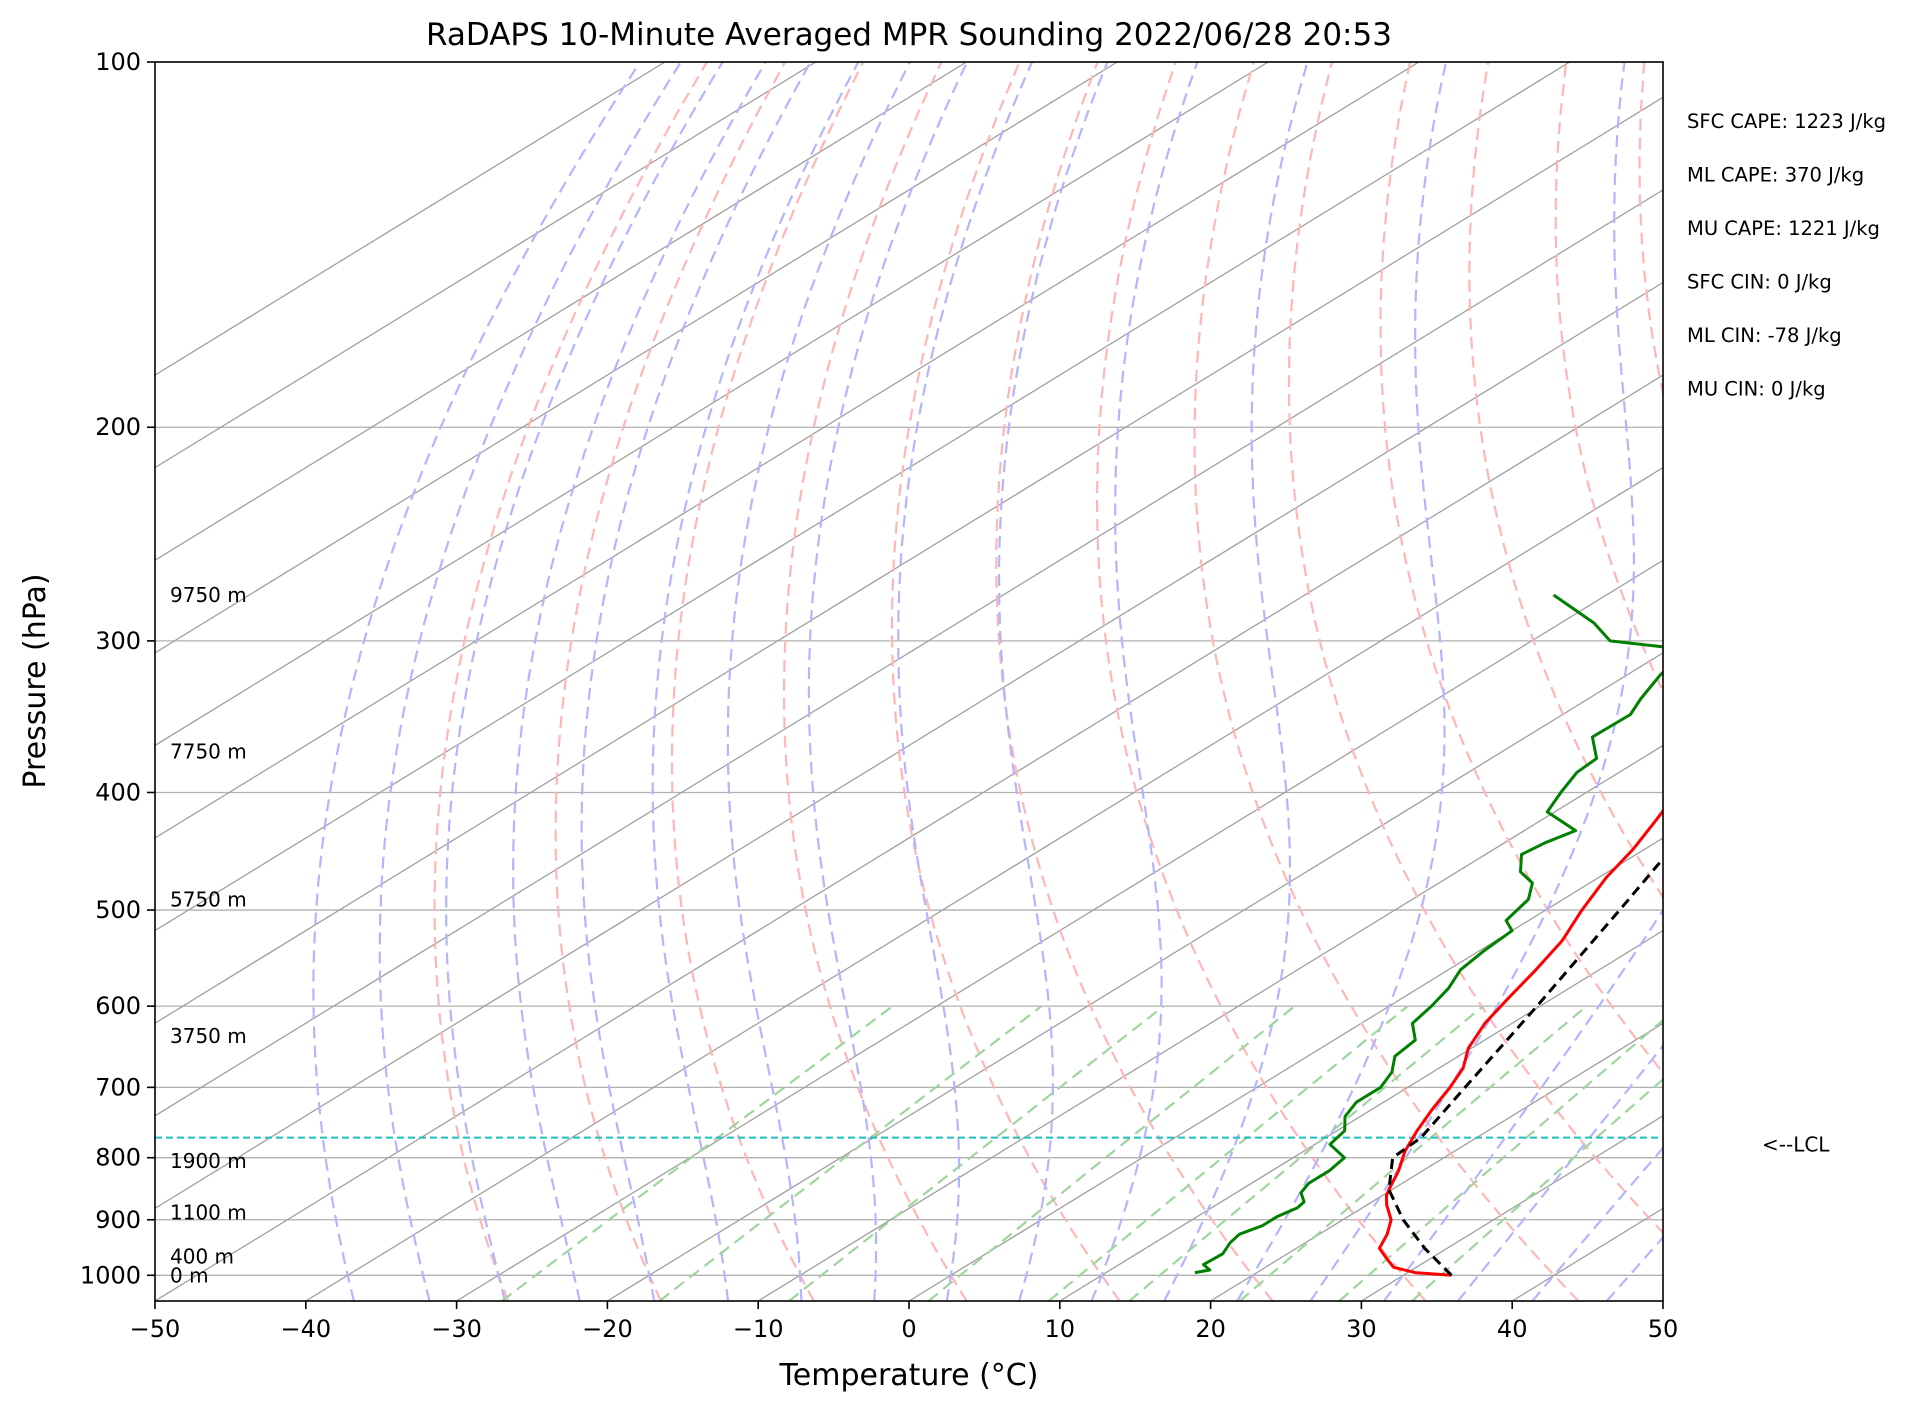  Describe the element at coordinates (1756, 389) in the screenshot. I see `stat-annotation: MU CIN: 0 J/kg` at that location.